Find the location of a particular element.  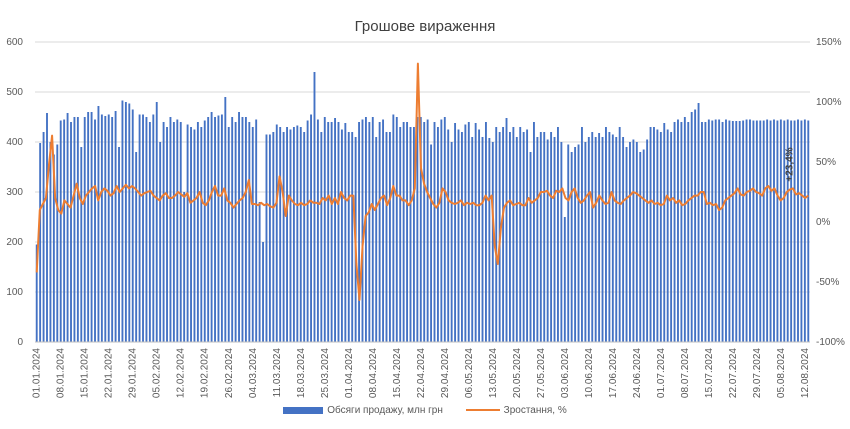

y-left-tick-label: 300 is located at coordinates (14, 192).